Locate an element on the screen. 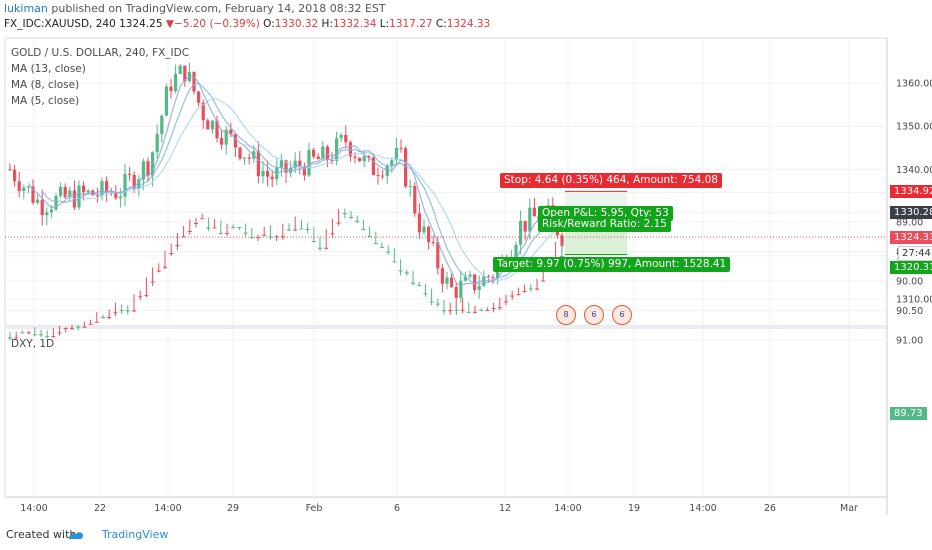 This screenshot has height=550, width=932. de-flag-event-icon: 6 is located at coordinates (594, 315).